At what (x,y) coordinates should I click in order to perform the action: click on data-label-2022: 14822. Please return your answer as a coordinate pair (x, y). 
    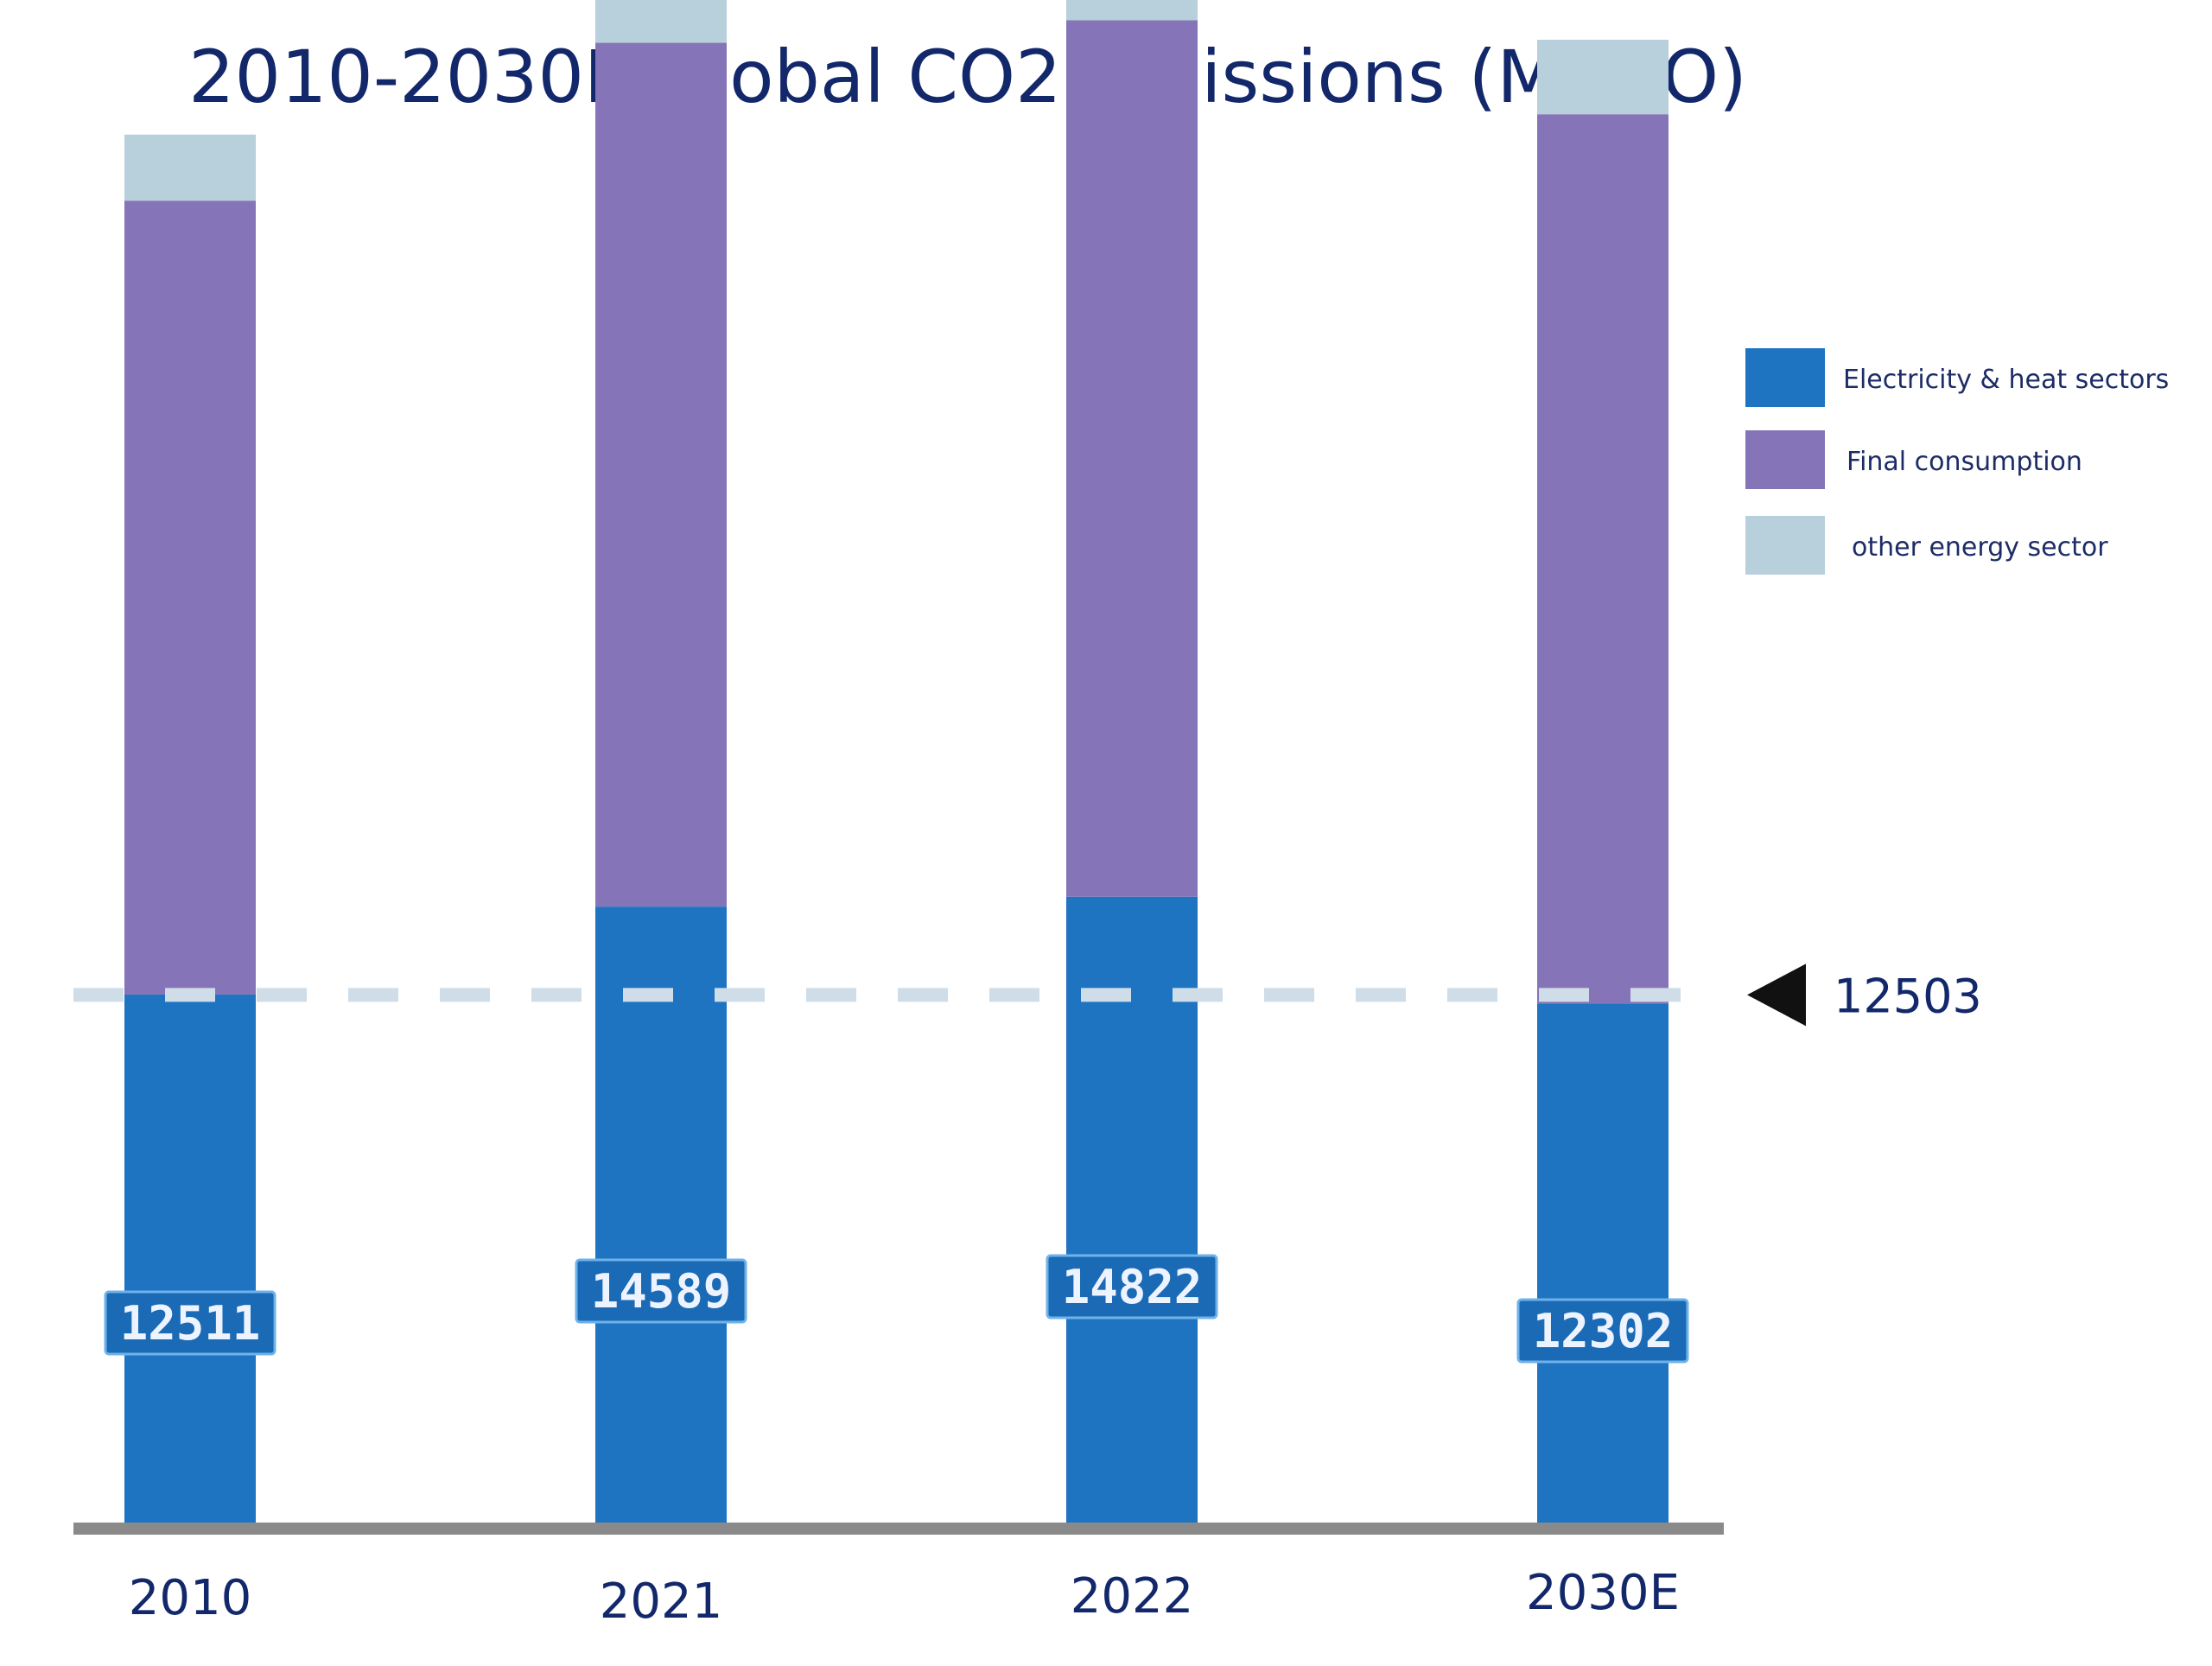
    Looking at the image, I should click on (1132, 1287).